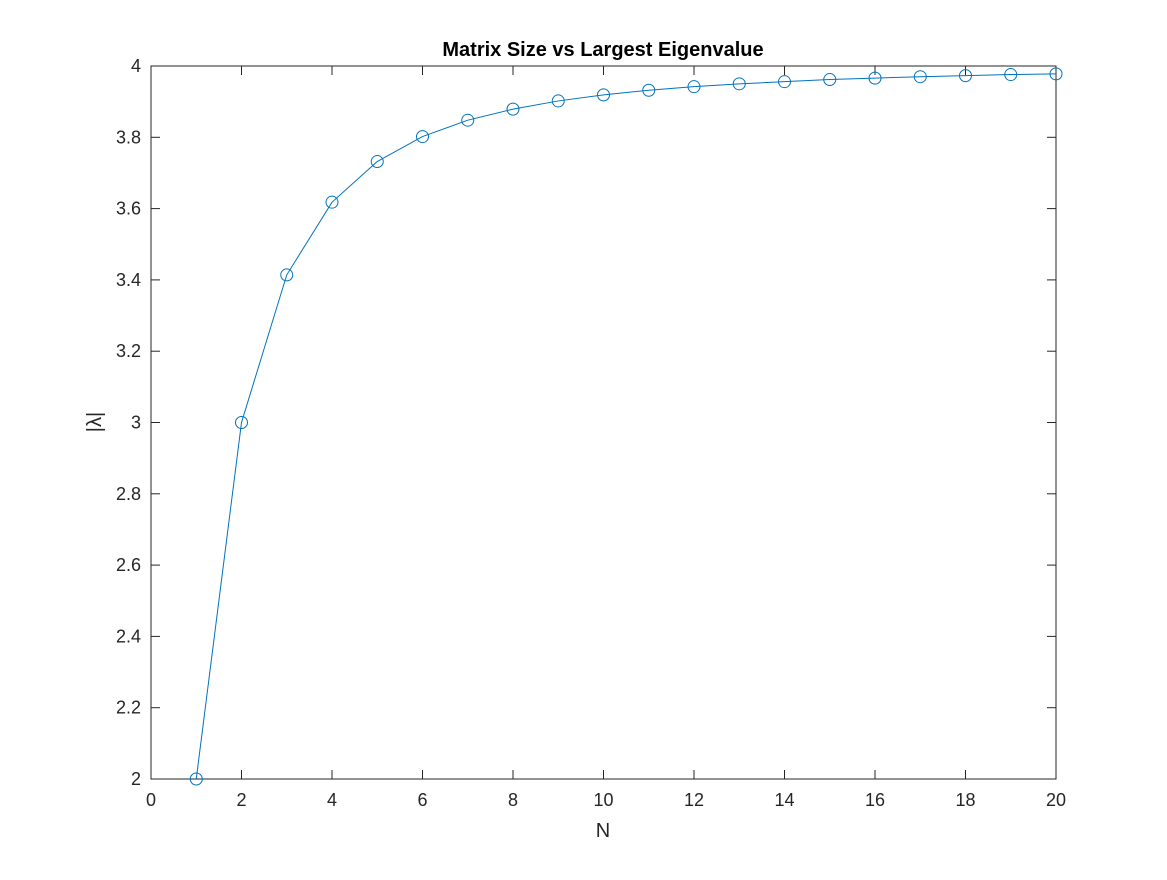 The width and height of the screenshot is (1167, 880). Describe the element at coordinates (784, 800) in the screenshot. I see `x-tick-label: 14` at that location.